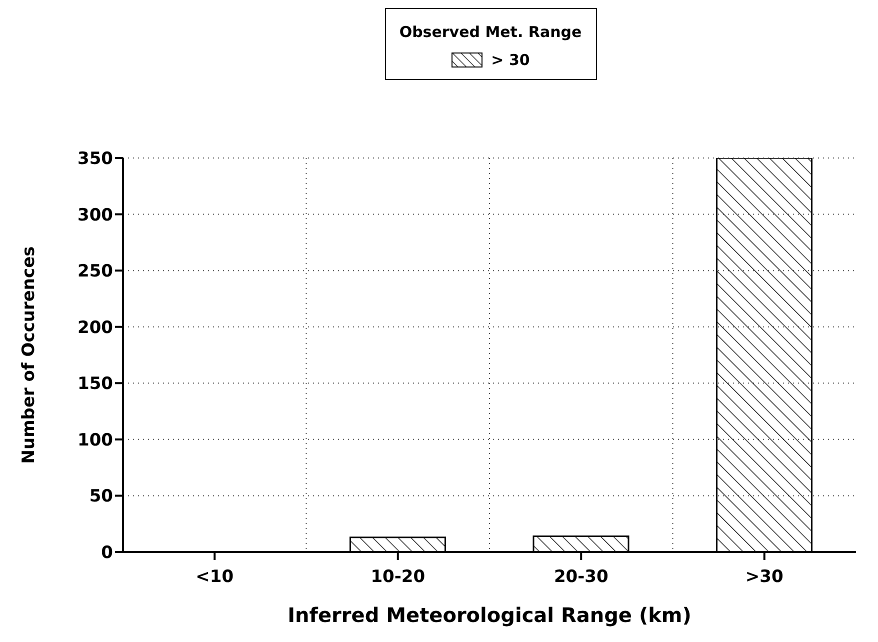 The image size is (878, 642). I want to click on x-axis-title: Inferred Meteorological Range (km), so click(490, 615).